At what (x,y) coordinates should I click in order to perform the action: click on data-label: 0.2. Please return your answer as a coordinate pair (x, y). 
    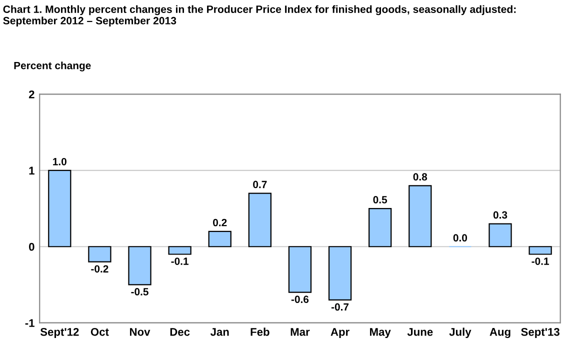
    Looking at the image, I should click on (220, 222).